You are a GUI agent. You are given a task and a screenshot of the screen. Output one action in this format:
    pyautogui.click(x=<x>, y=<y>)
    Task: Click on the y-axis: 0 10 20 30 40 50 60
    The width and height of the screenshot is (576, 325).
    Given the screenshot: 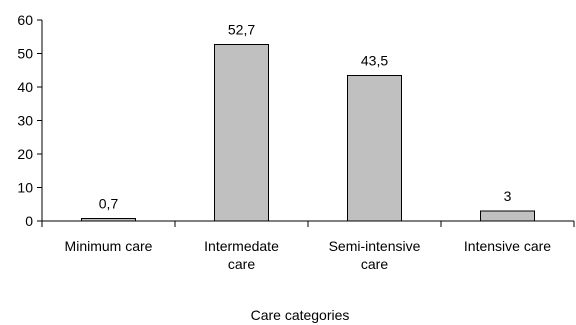 What is the action you would take?
    pyautogui.click(x=30, y=120)
    